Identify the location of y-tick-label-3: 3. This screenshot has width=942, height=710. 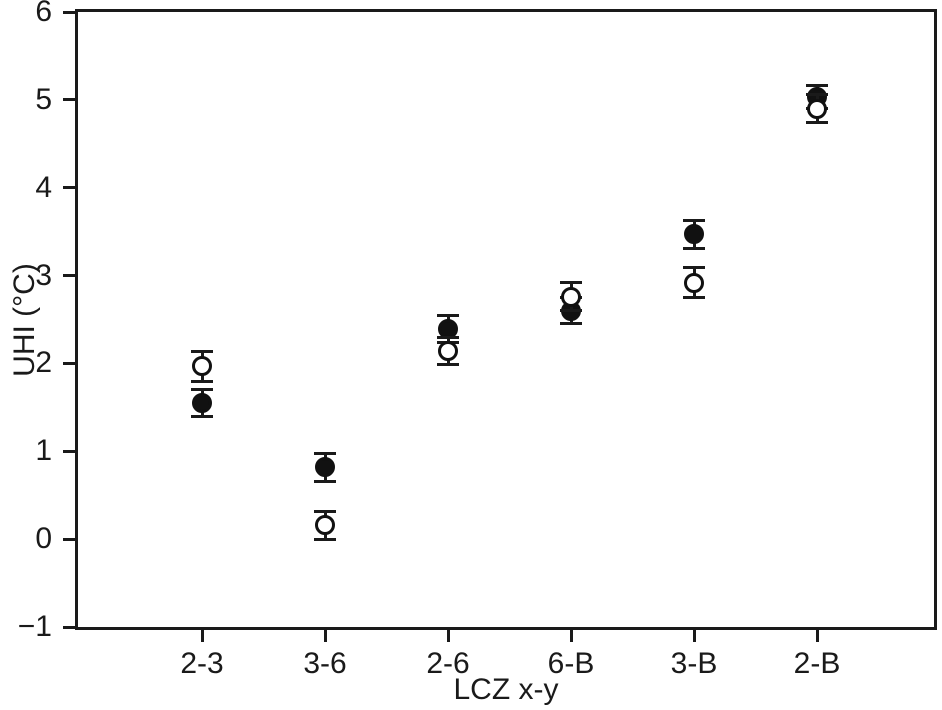
(43, 275).